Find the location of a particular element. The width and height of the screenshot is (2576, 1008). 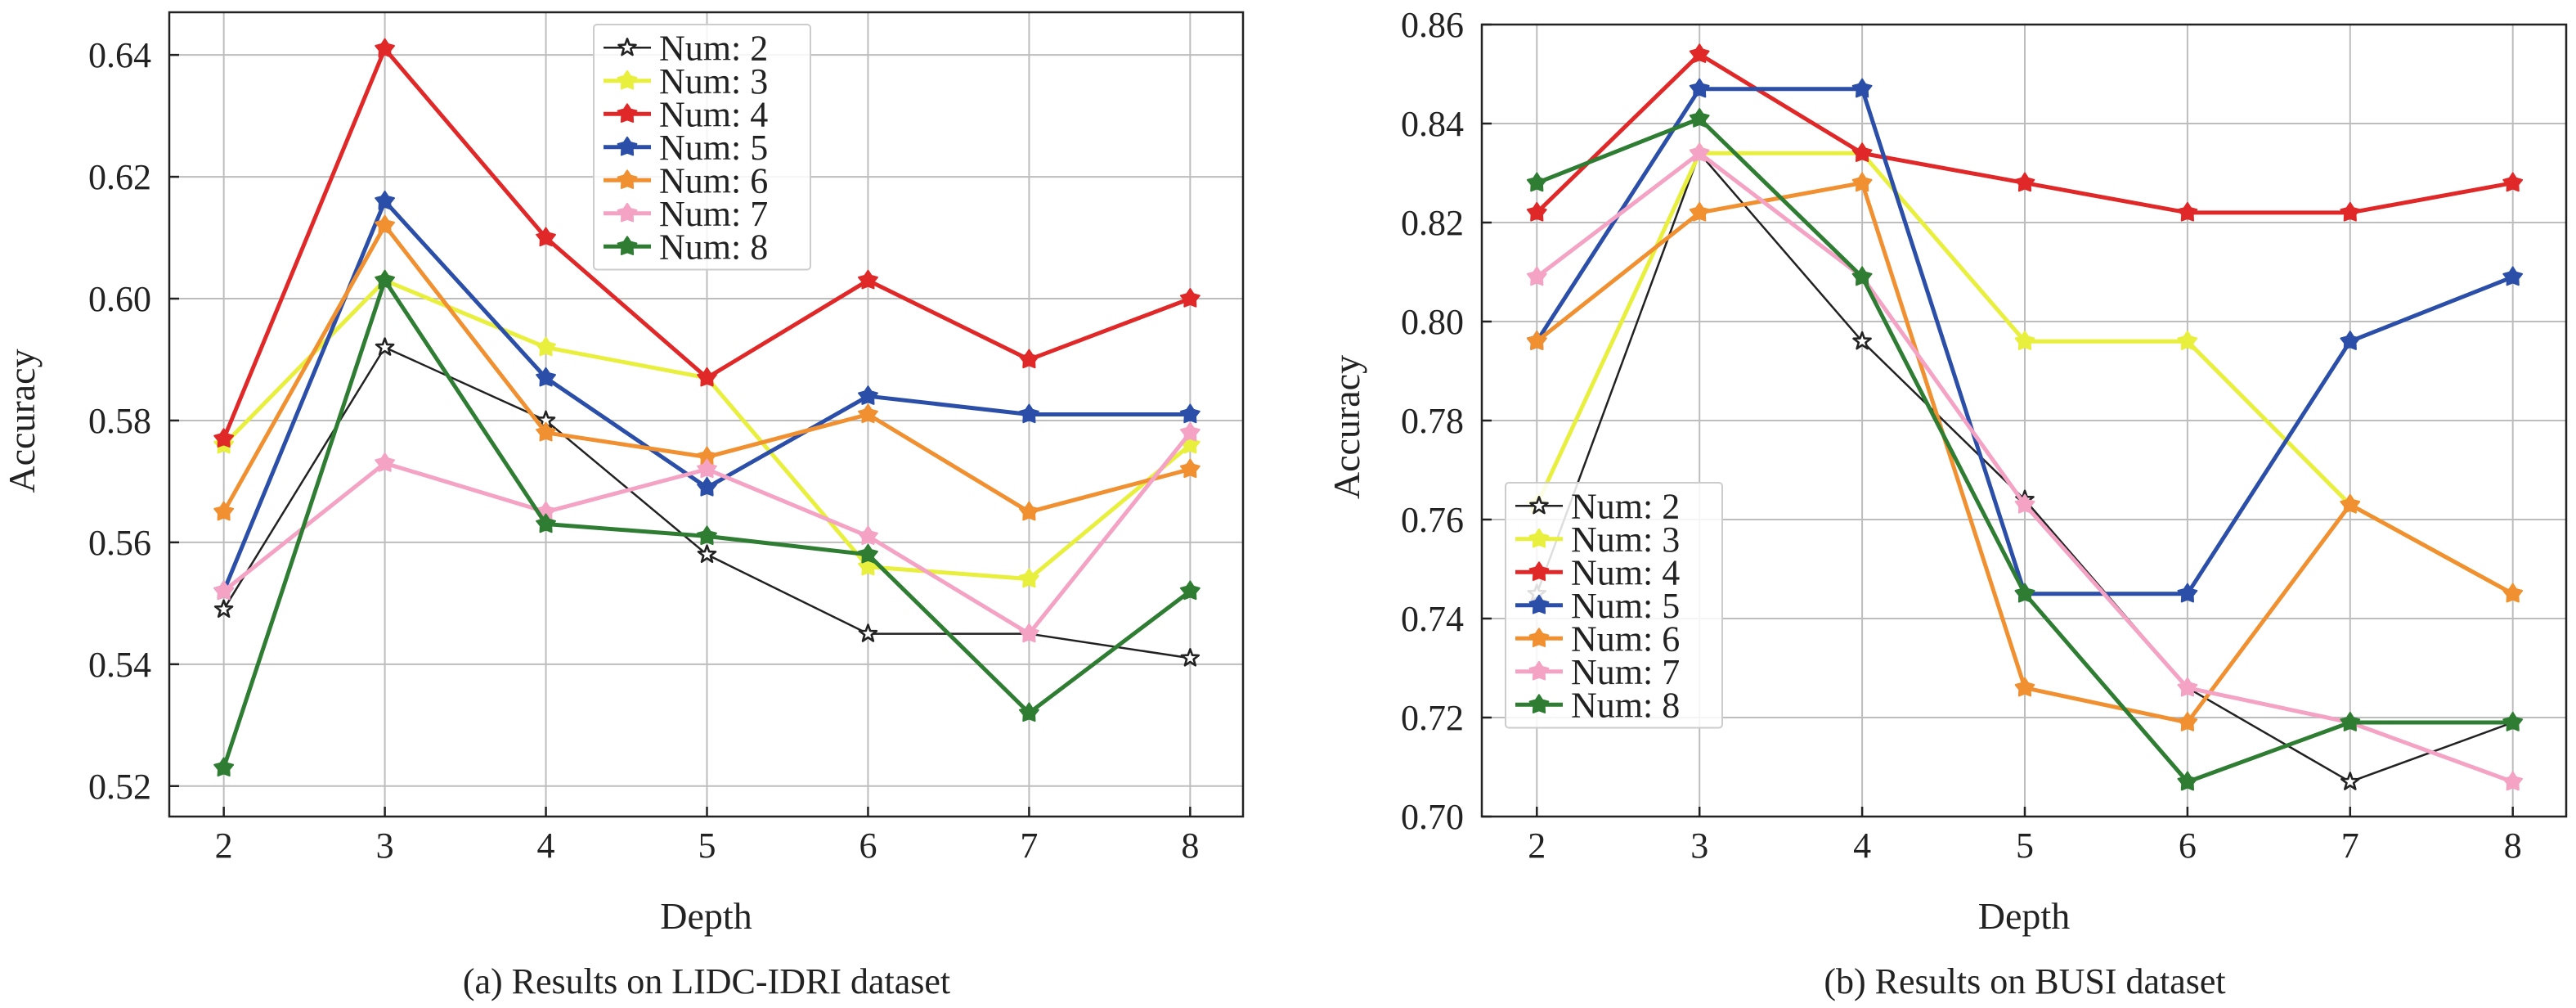

y-tick-label: 0.70 is located at coordinates (1433, 817).